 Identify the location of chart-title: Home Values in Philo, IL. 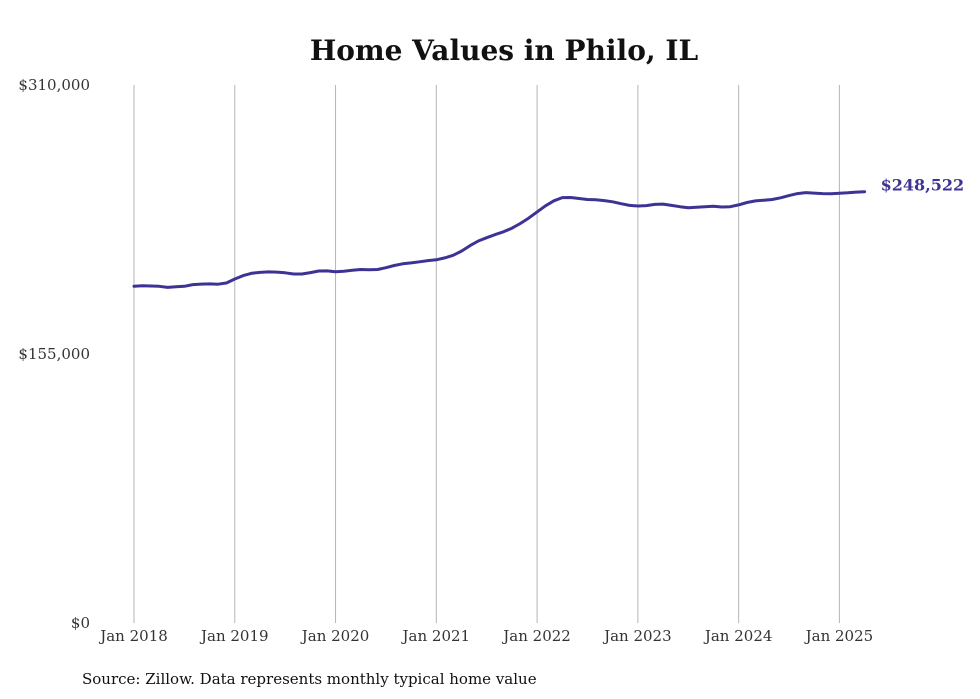
(504, 50).